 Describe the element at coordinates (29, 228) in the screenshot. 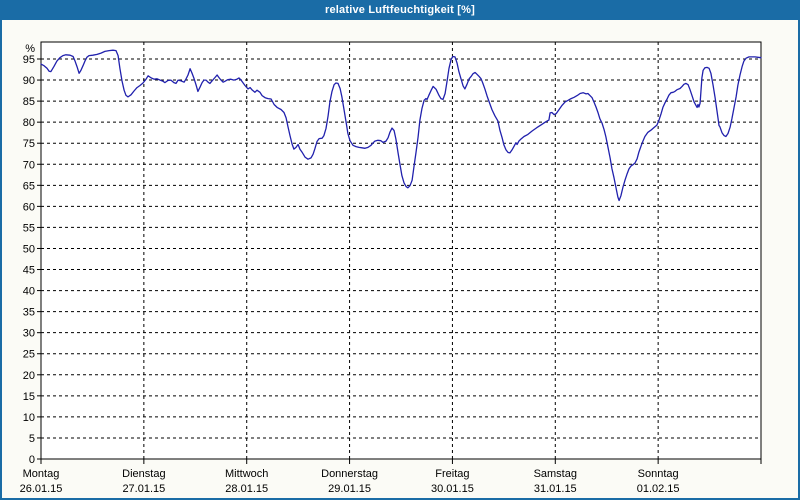

I see `y-tick-label: 55` at that location.